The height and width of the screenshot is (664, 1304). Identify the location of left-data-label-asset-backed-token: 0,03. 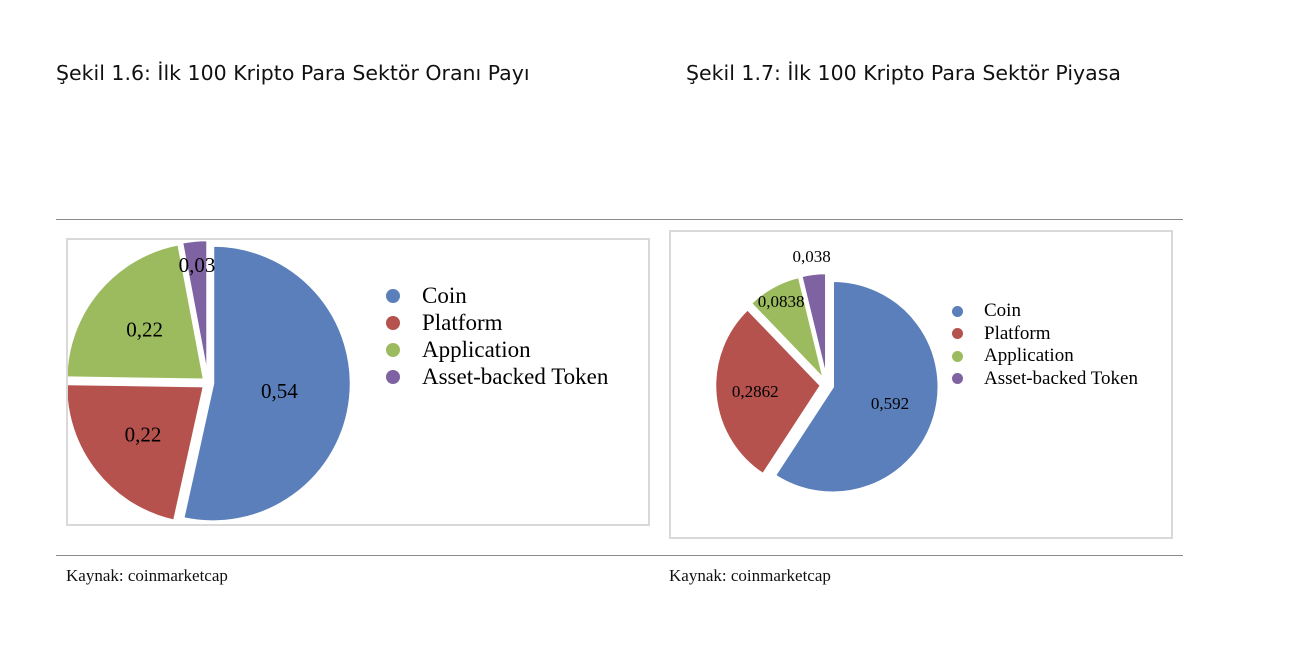
(197, 265).